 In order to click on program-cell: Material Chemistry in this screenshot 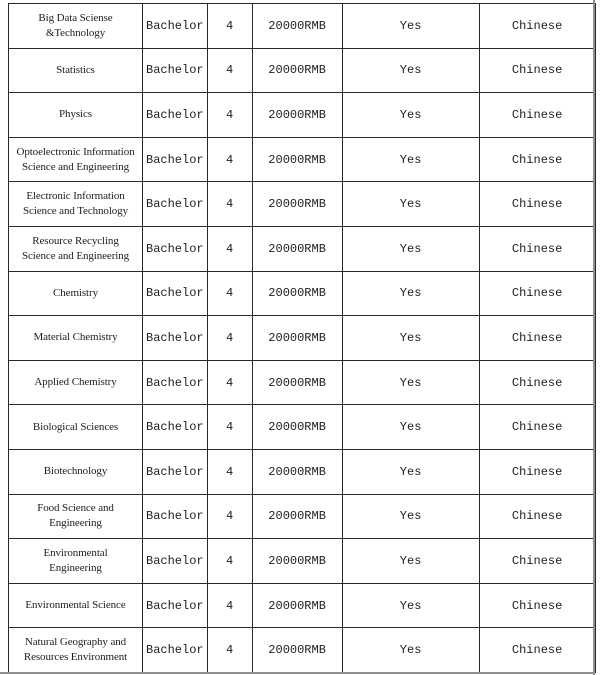, I will do `click(75, 338)`.